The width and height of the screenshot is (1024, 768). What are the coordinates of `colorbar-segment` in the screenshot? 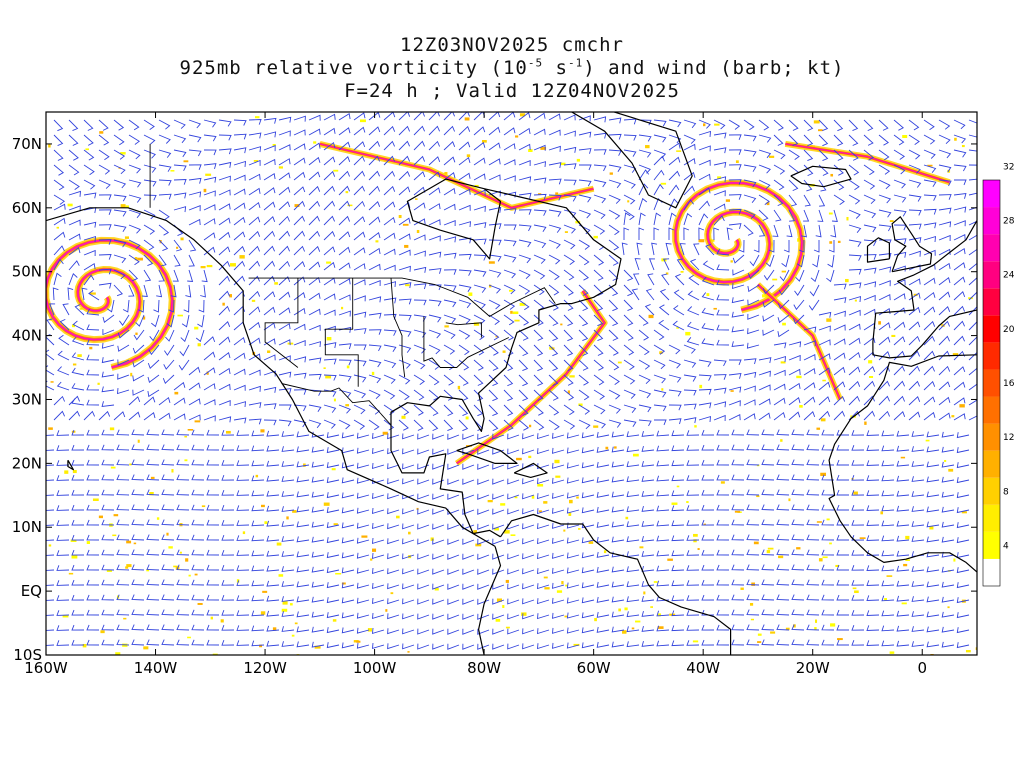 It's located at (991, 572).